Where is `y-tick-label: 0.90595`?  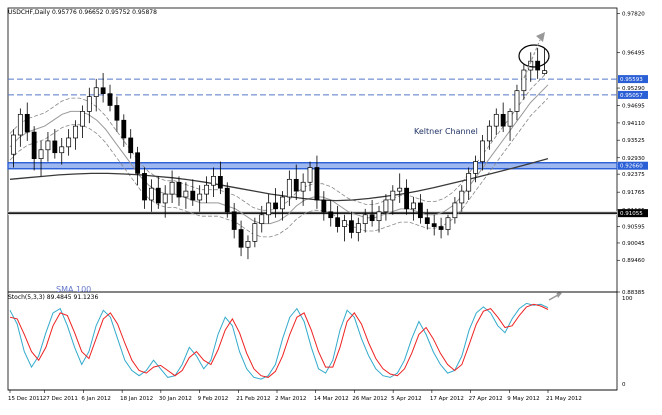
y-tick-label: 0.90595 is located at coordinates (633, 228).